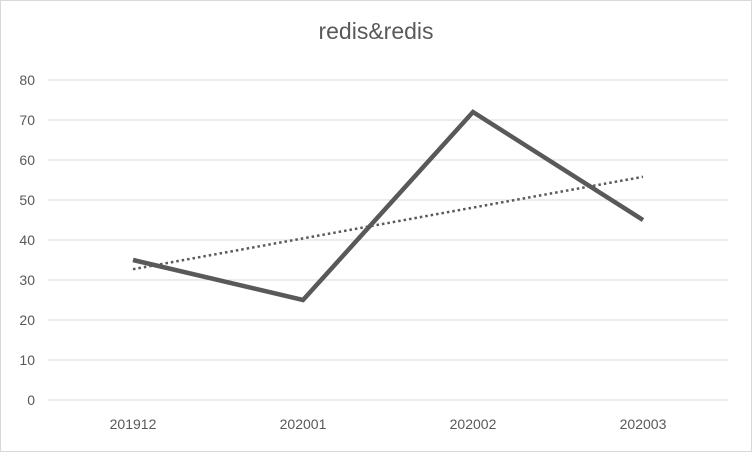 This screenshot has height=452, width=752. I want to click on x-tick-label: 202001, so click(303, 424).